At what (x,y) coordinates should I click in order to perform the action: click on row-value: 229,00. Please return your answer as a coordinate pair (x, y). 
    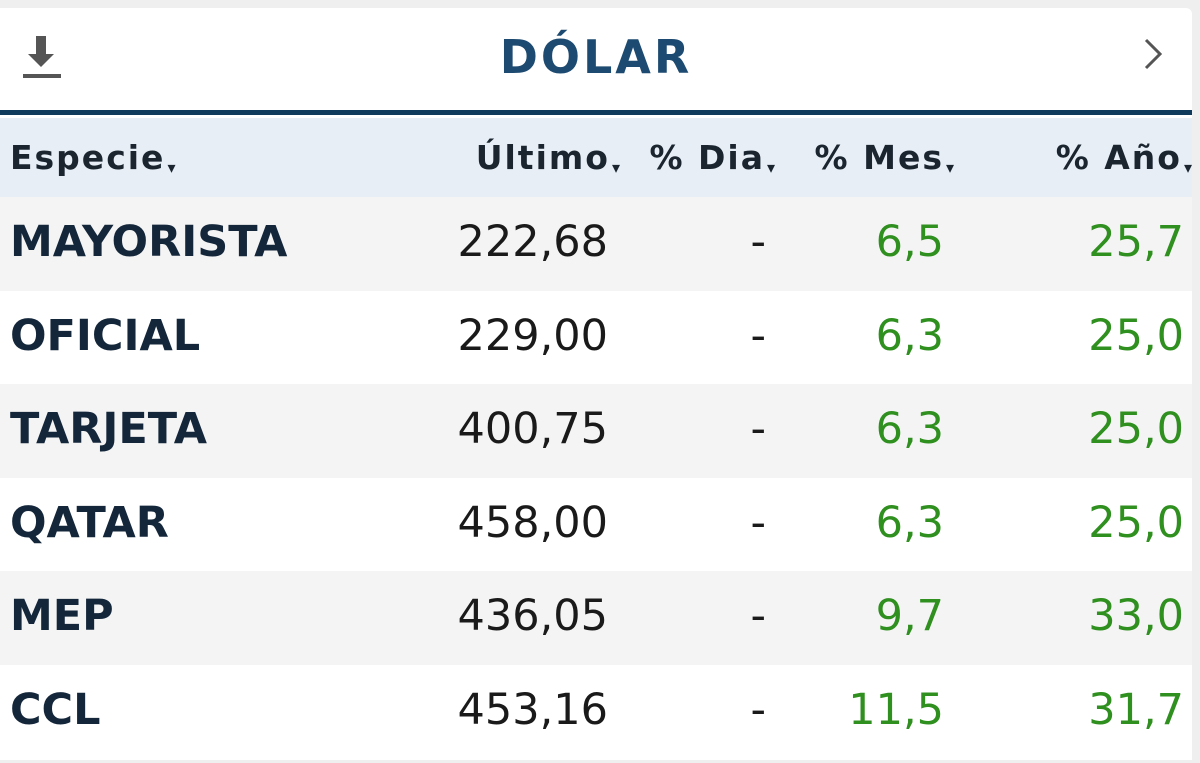
    Looking at the image, I should click on (532, 335).